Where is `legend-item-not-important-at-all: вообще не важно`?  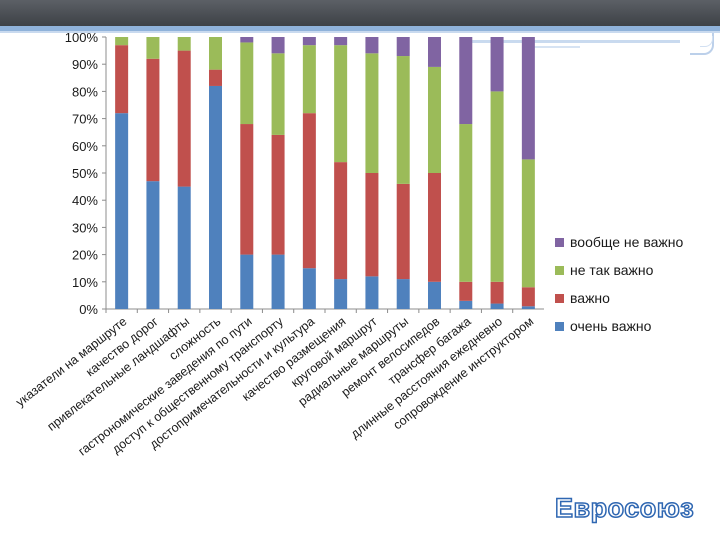 legend-item-not-important-at-all: вообще не важно is located at coordinates (619, 242).